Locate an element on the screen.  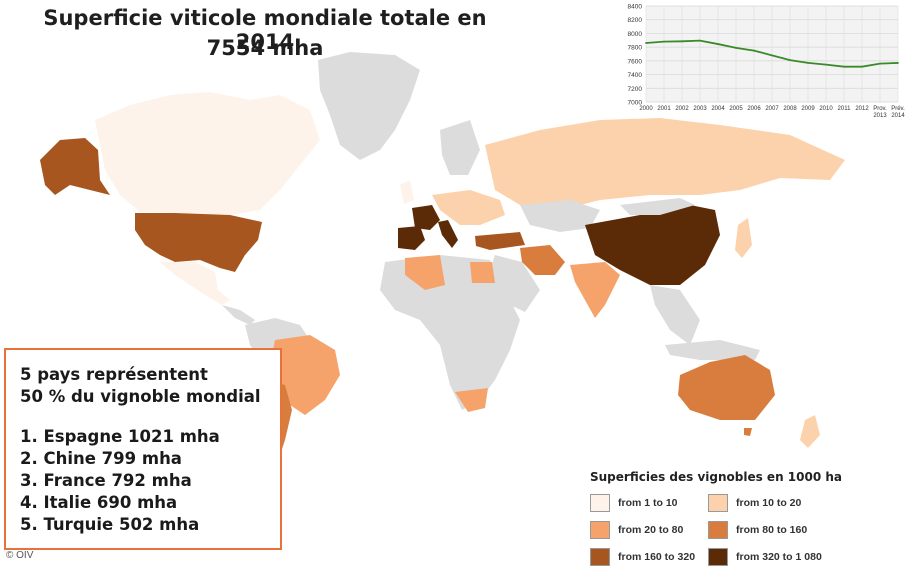
x-tick-label: 2000 is located at coordinates (646, 109).